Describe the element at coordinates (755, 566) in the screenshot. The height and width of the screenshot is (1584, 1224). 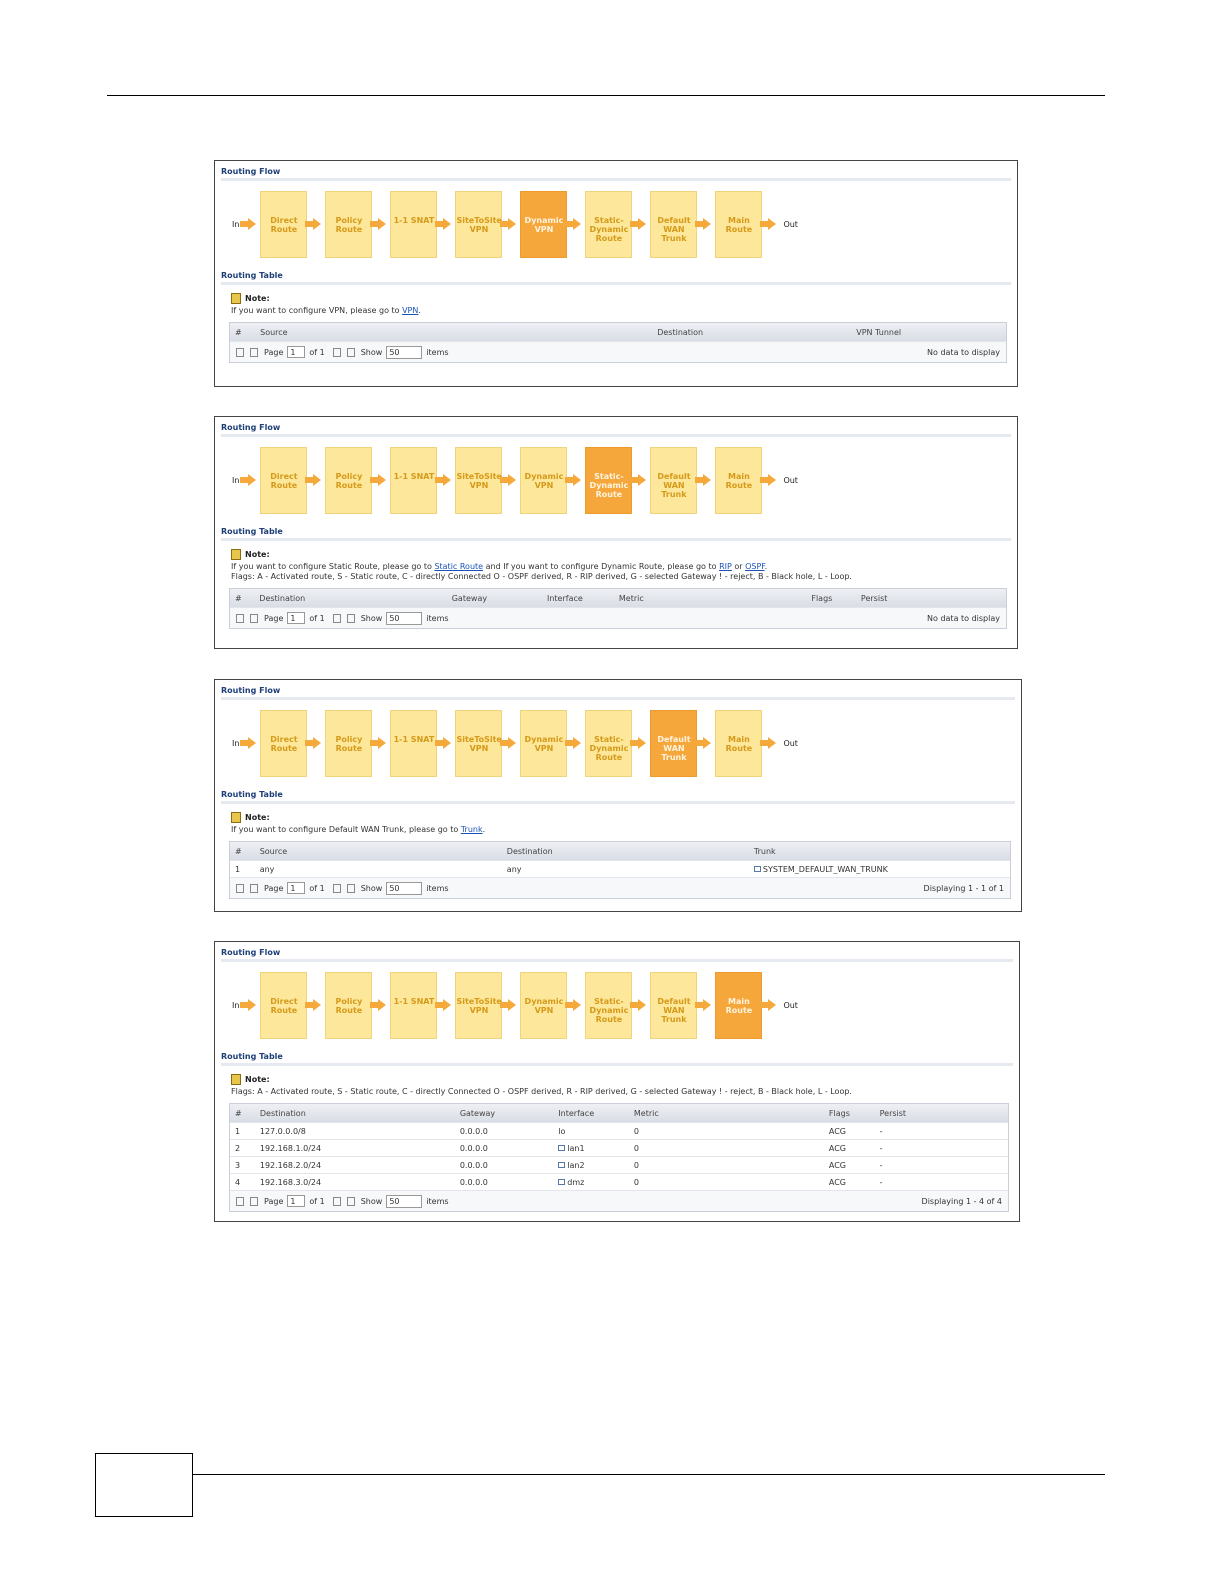
I see `note-link: OSPF` at that location.